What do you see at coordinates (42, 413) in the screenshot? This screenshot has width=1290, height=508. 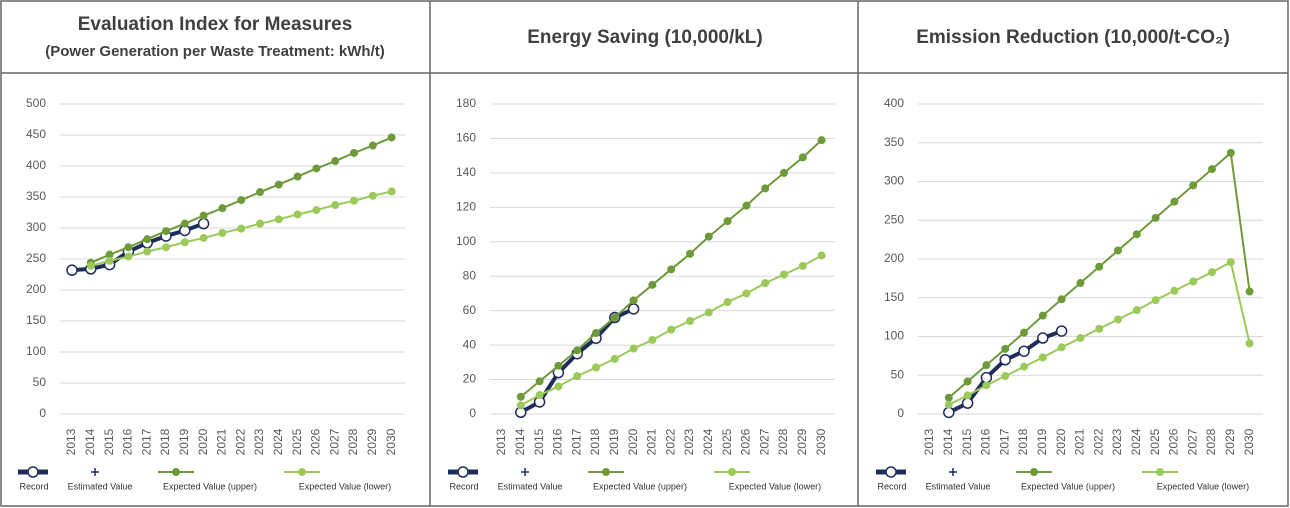 I see `y-tick-label: 0` at bounding box center [42, 413].